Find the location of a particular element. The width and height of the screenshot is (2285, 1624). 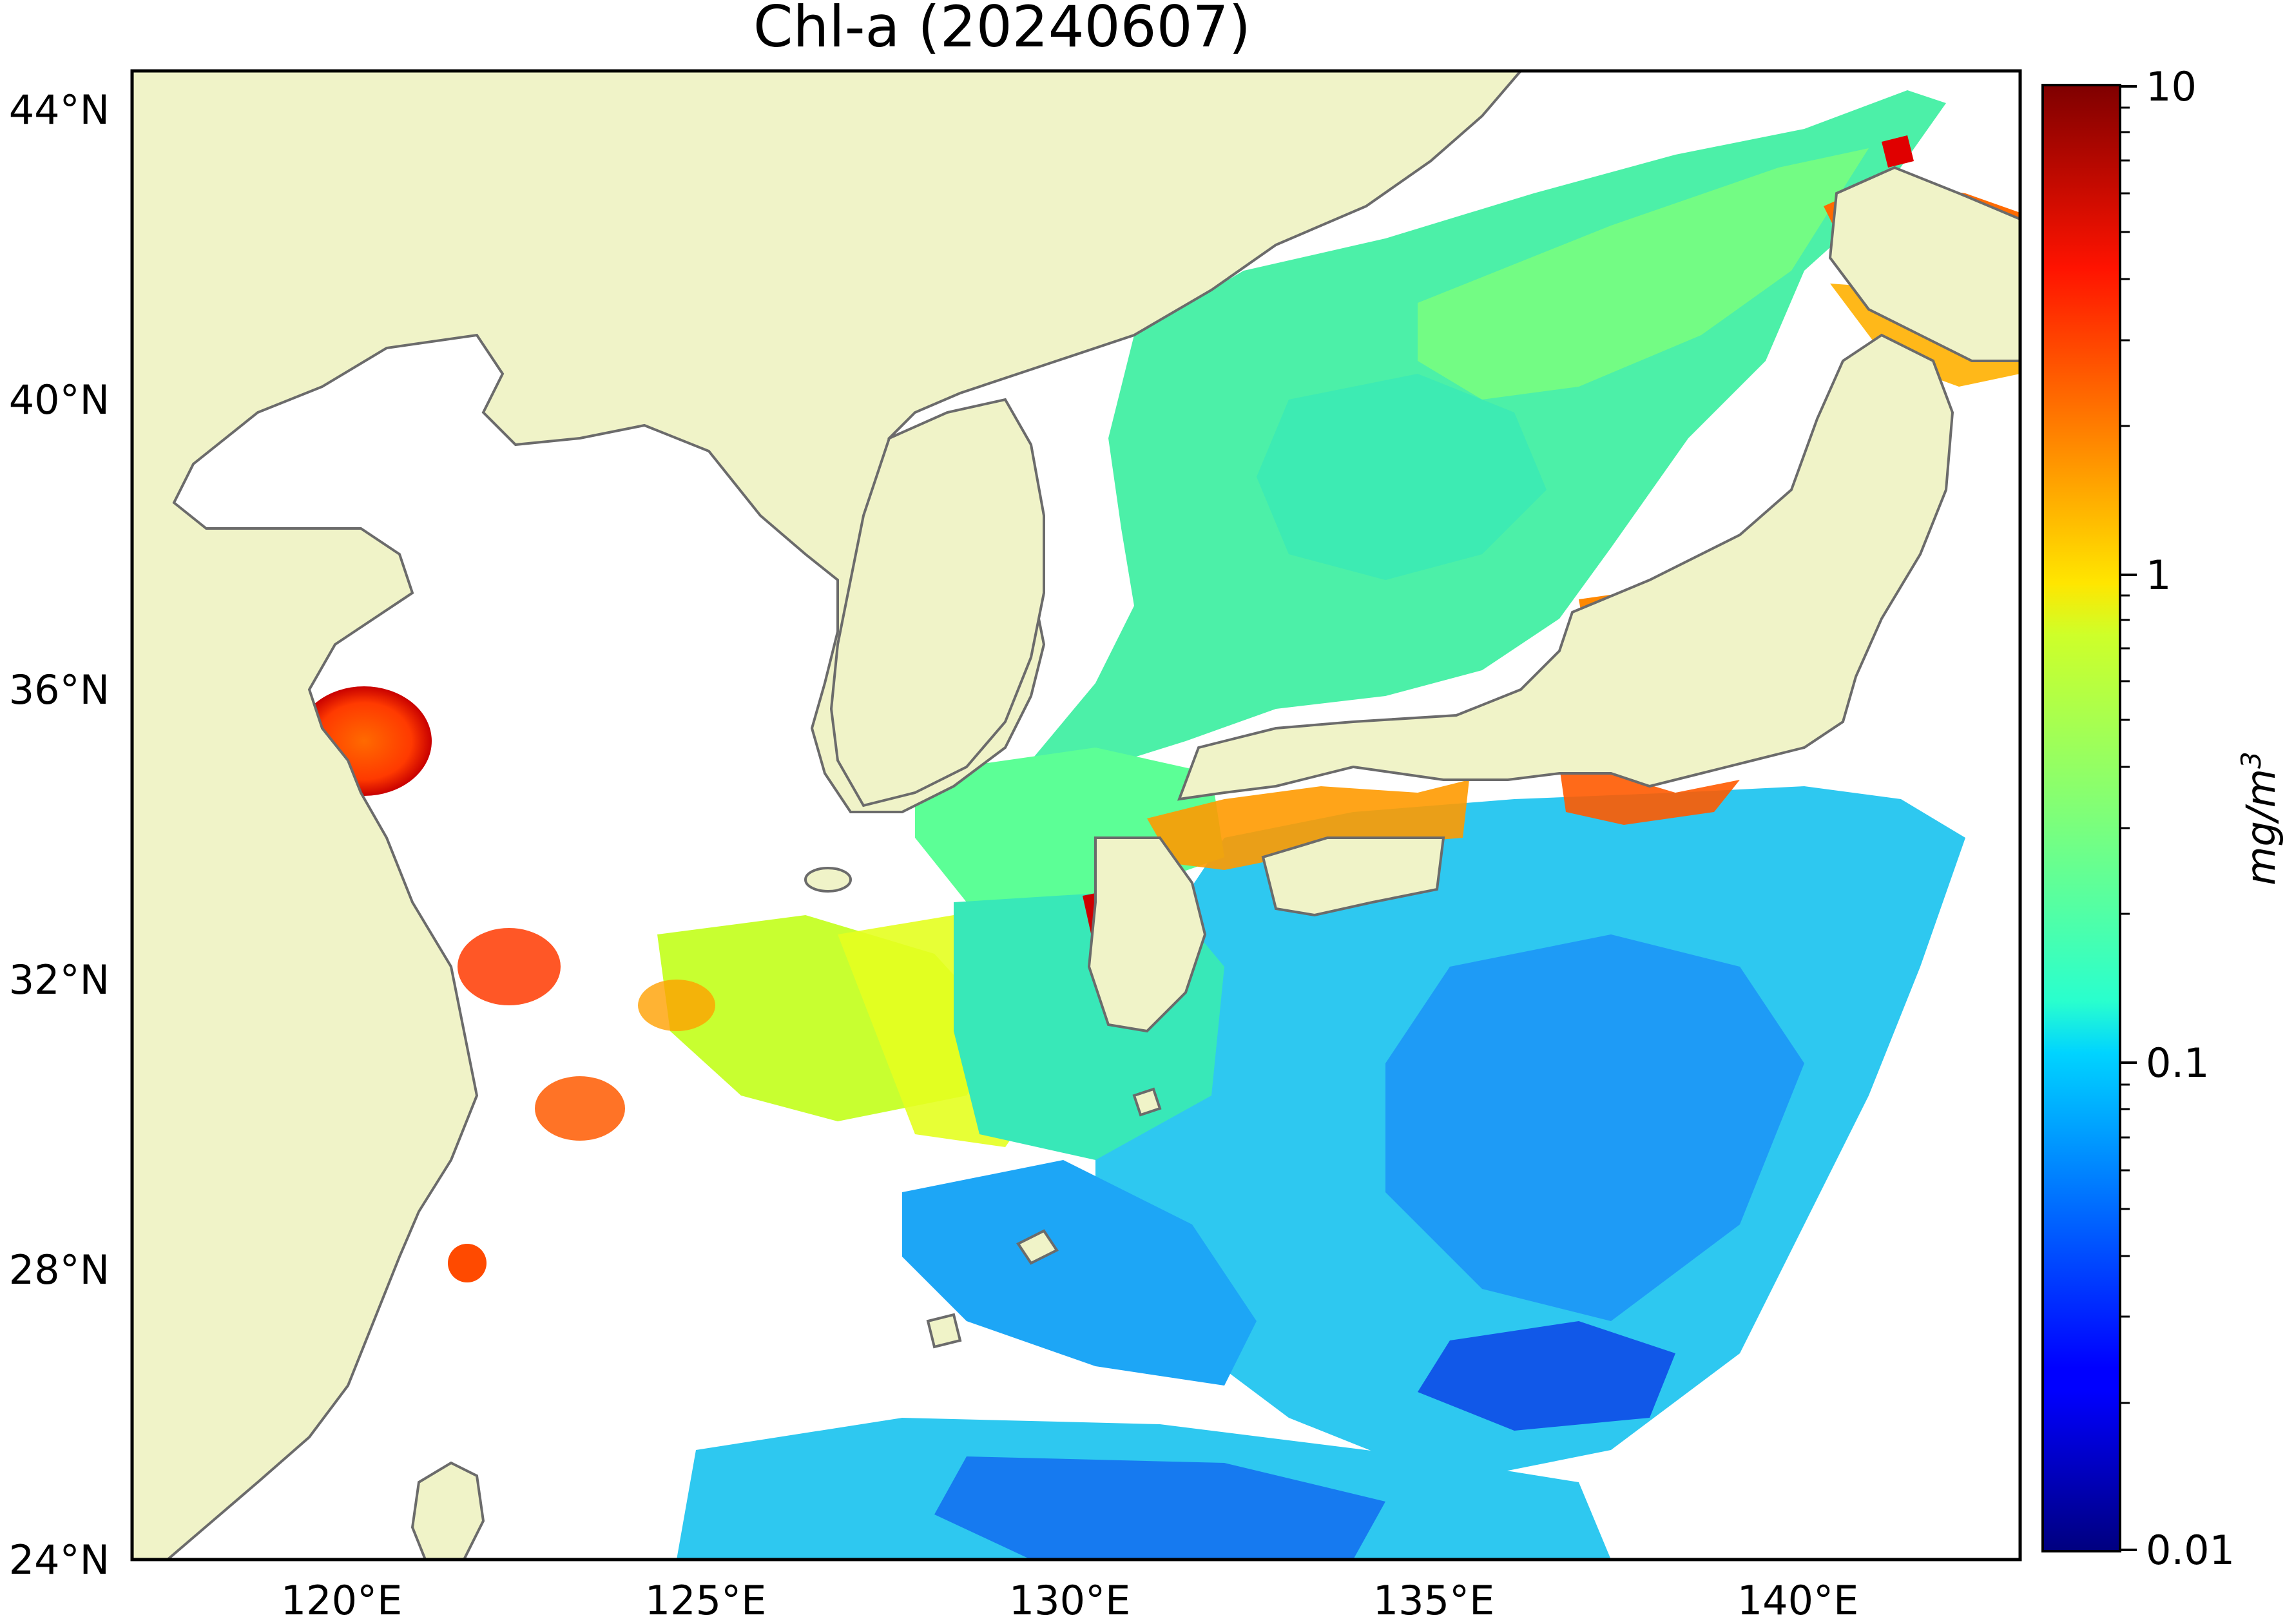

lat-label: 24°N is located at coordinates (59, 1560).